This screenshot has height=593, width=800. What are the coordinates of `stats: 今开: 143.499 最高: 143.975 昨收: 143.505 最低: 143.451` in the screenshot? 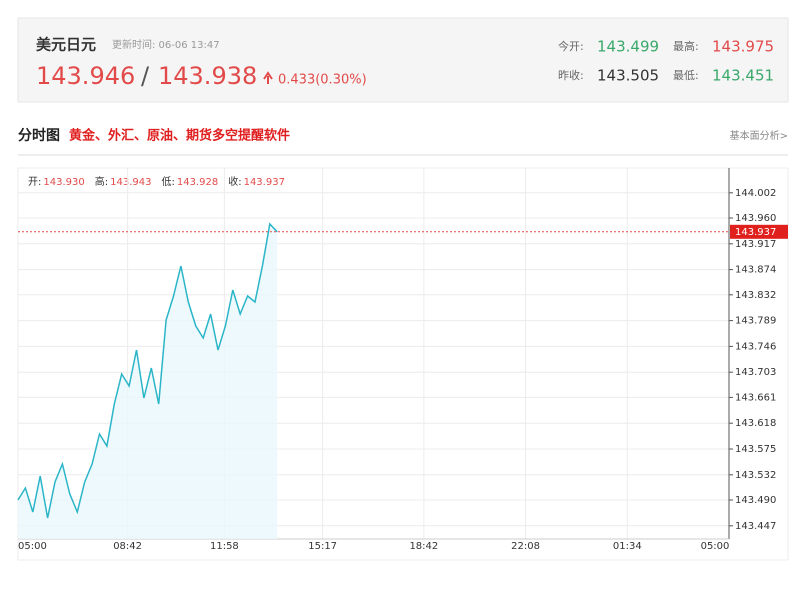 It's located at (666, 61).